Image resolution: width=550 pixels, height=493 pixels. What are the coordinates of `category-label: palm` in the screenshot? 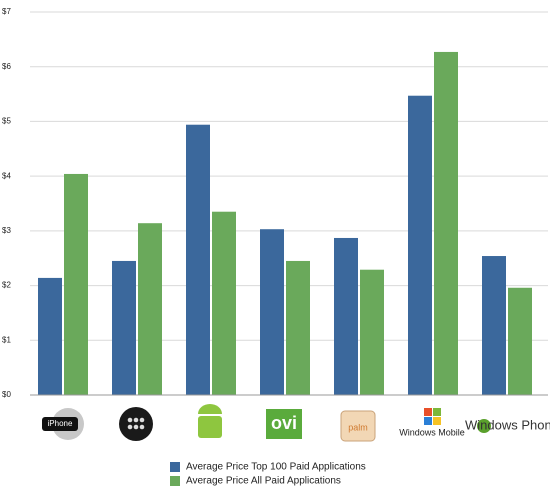 It's located at (358, 427).